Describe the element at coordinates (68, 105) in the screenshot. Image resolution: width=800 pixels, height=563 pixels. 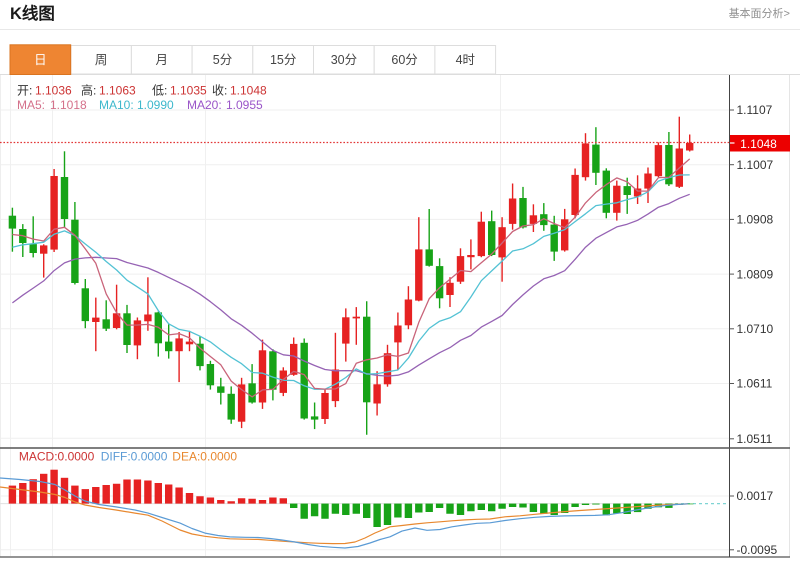
I see `svg-text: 1.1018` at that location.